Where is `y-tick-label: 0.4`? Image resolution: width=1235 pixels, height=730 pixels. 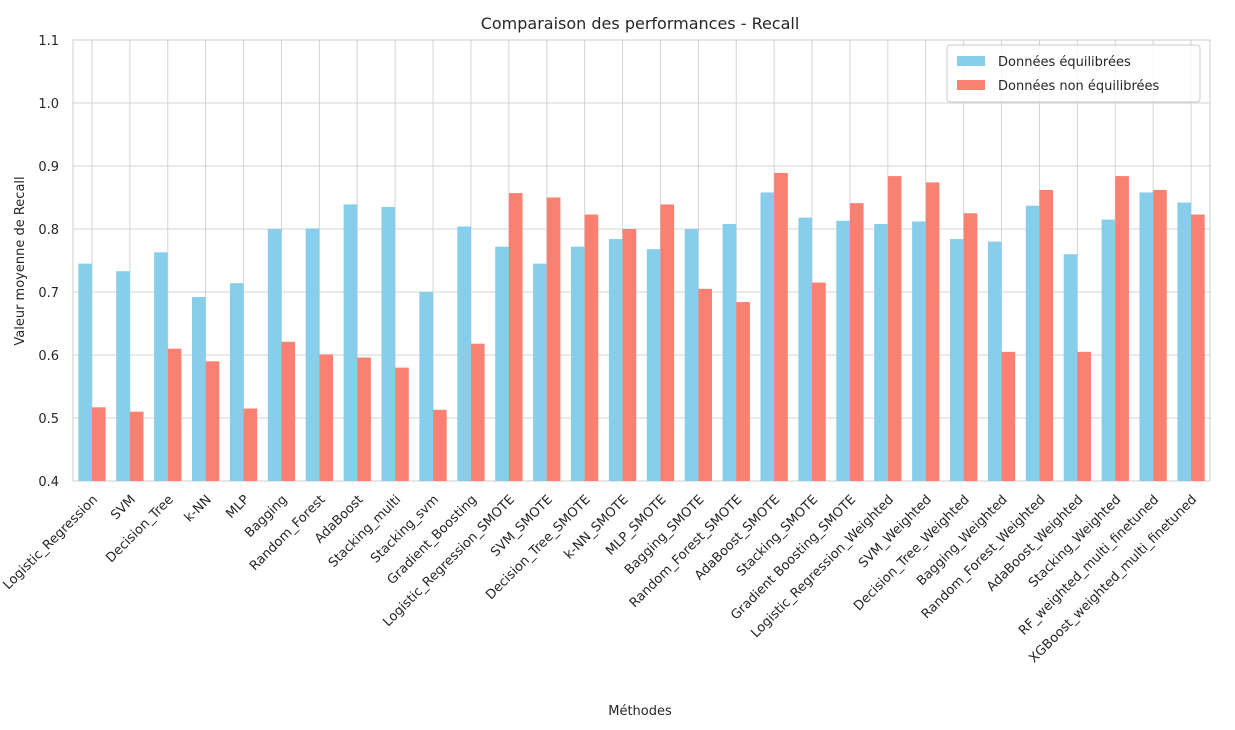 y-tick-label: 0.4 is located at coordinates (48, 482).